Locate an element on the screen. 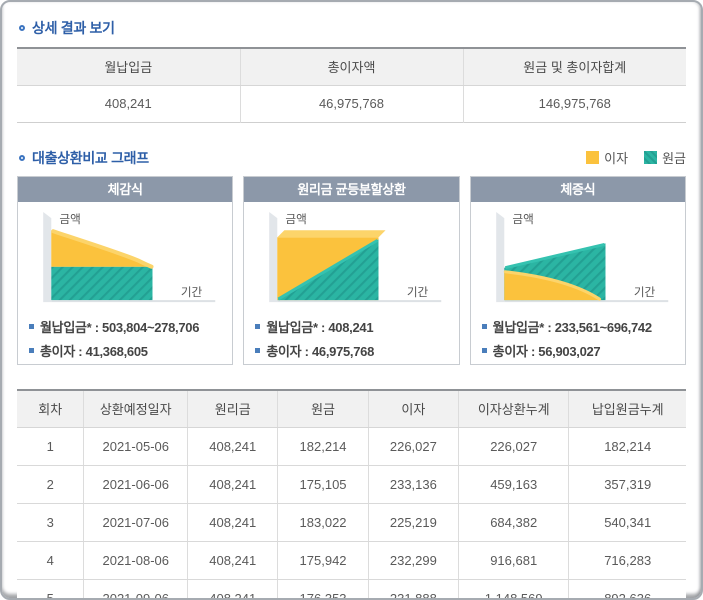 This screenshot has height=600, width=703. schedule-cell: 2021-09-06 is located at coordinates (135, 588).